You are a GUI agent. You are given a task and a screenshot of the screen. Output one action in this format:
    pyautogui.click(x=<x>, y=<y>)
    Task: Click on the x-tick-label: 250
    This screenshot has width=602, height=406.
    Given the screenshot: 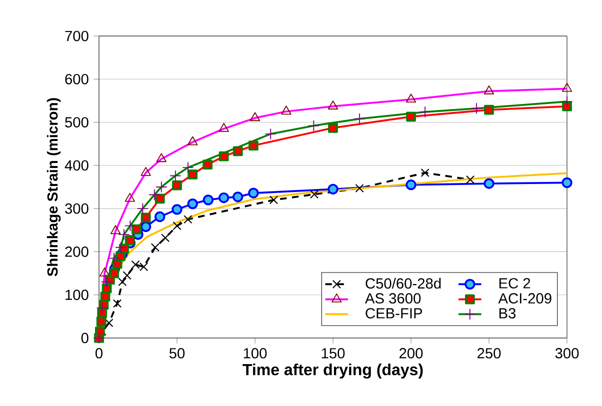 What is the action you would take?
    pyautogui.click(x=489, y=353)
    